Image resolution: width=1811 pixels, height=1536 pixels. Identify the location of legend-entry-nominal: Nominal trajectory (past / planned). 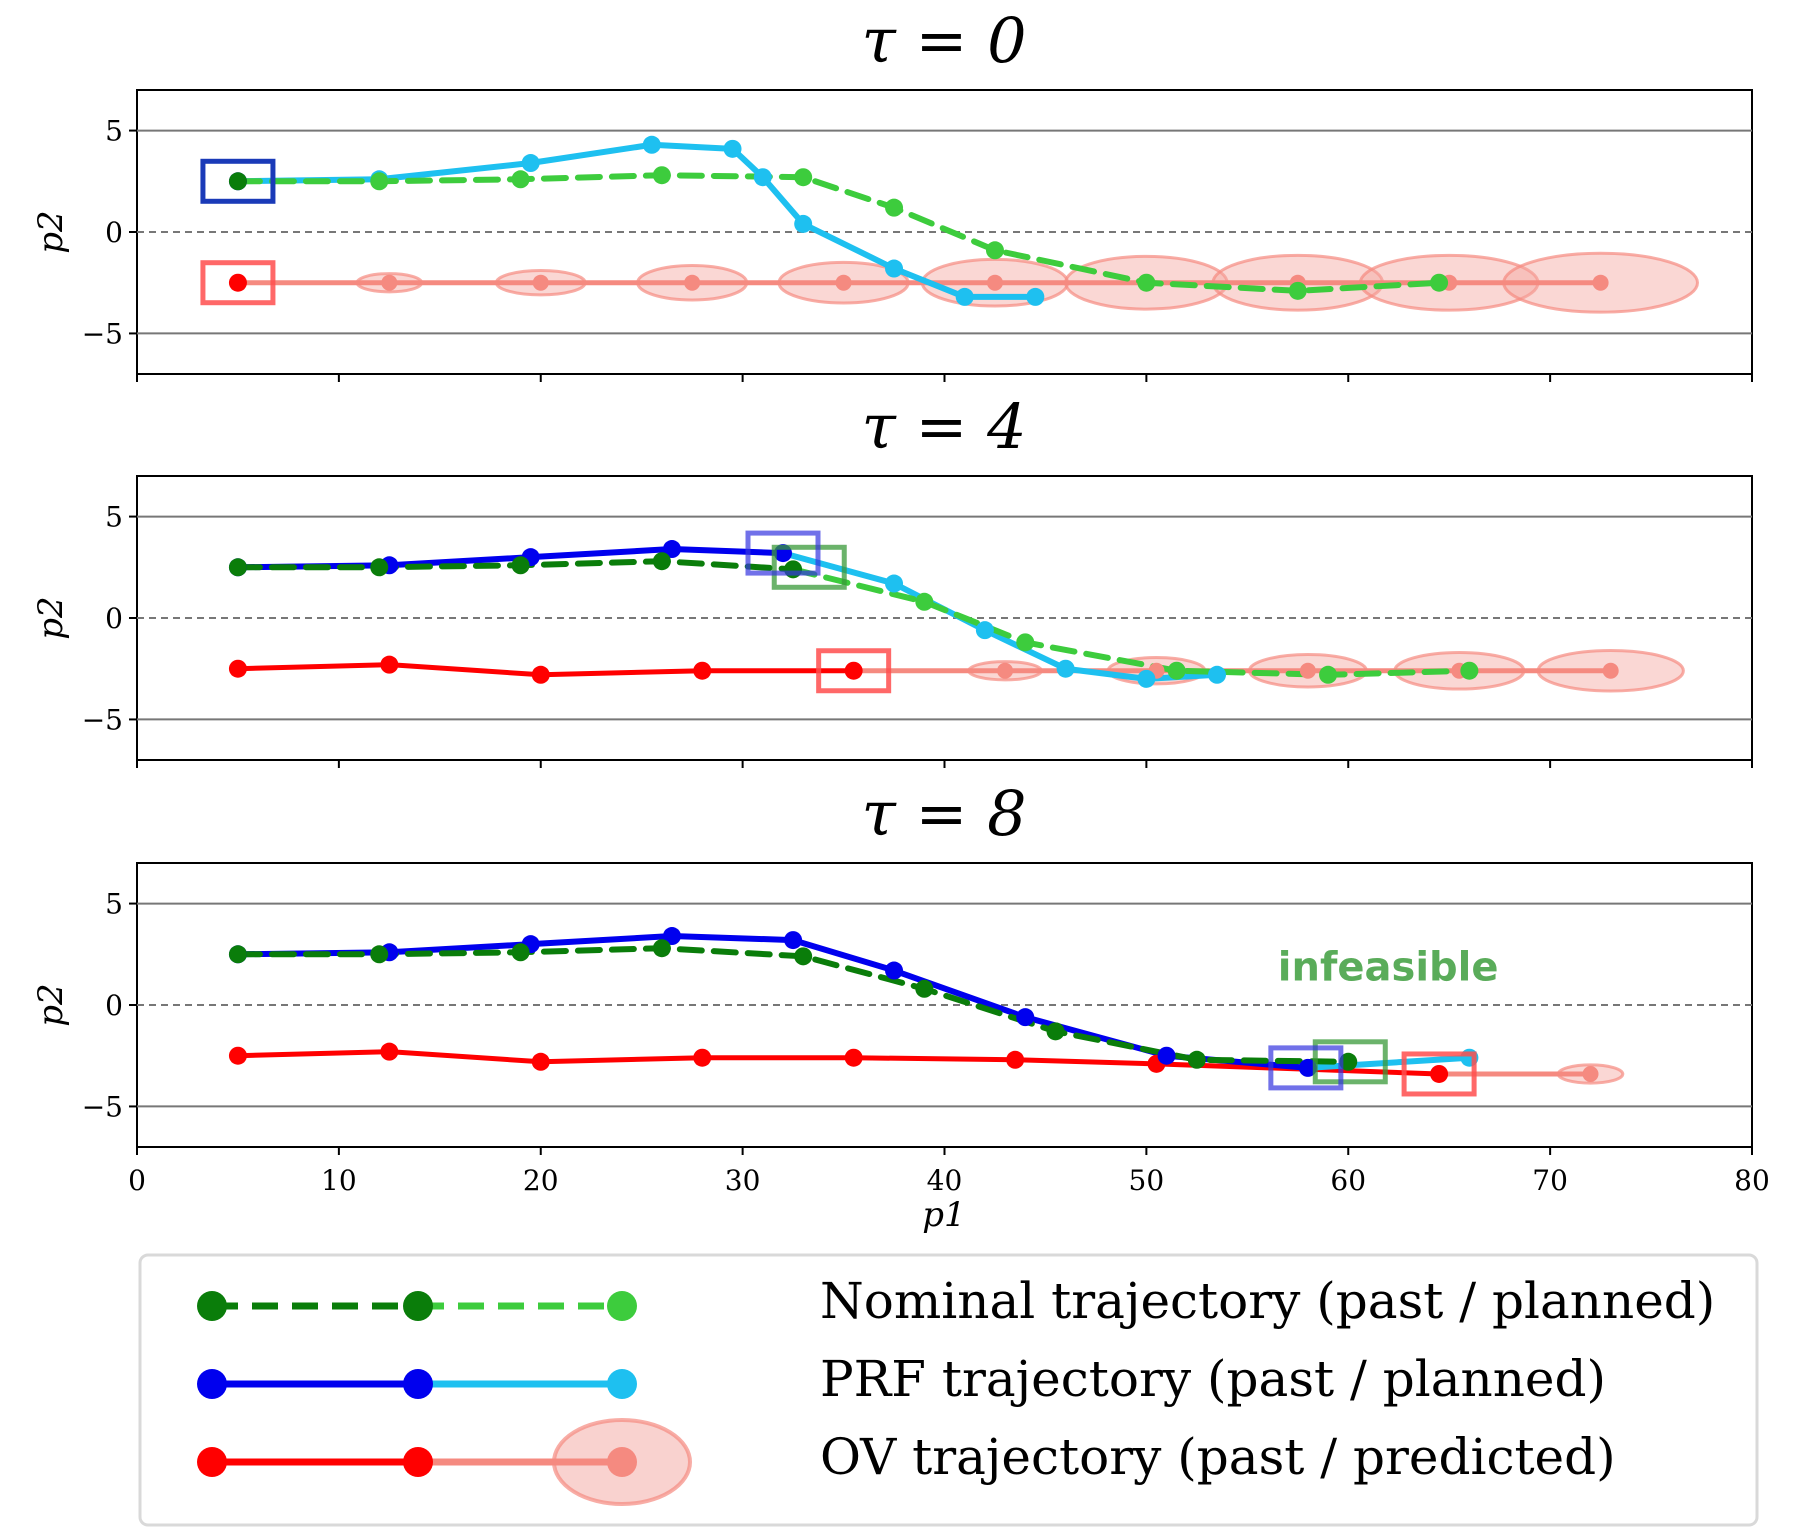
(1267, 1301).